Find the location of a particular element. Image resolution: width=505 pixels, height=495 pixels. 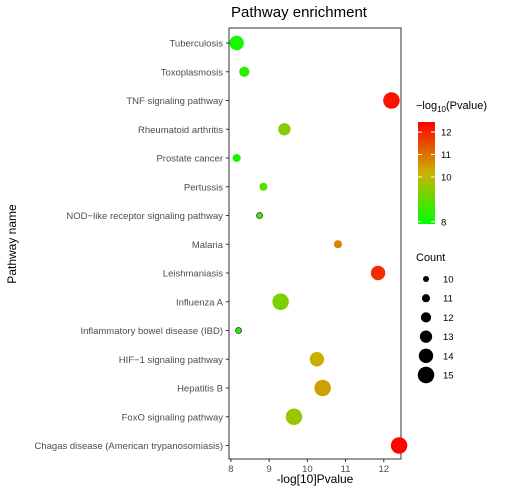

colorbar-ticks: 8 10 11 12 is located at coordinates (435, 178).